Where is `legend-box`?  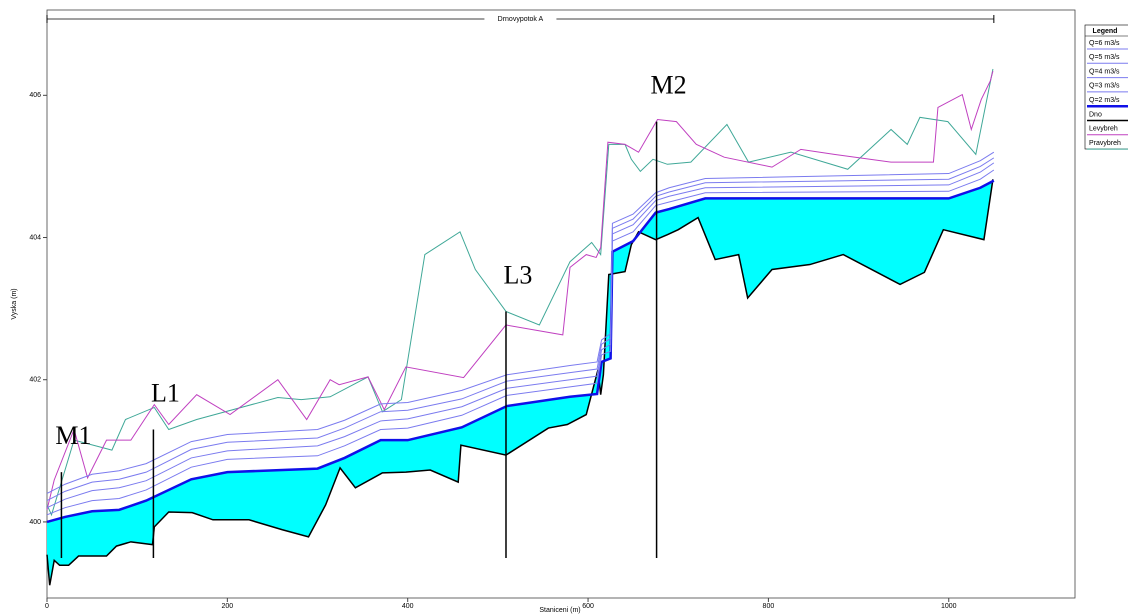 legend-box is located at coordinates (1106, 87).